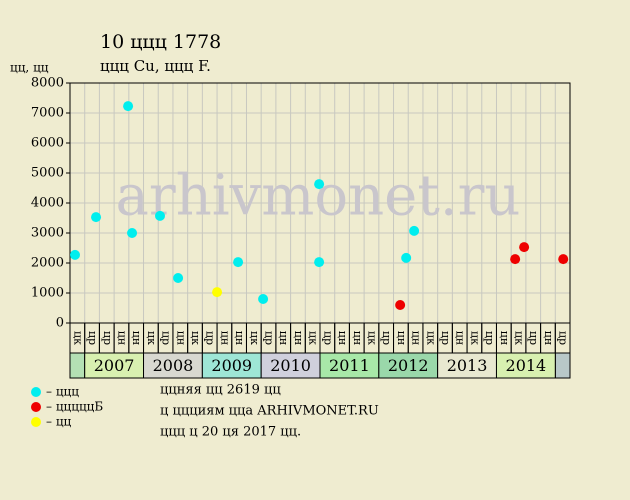  I want to click on year-label: 2012, so click(408, 365).